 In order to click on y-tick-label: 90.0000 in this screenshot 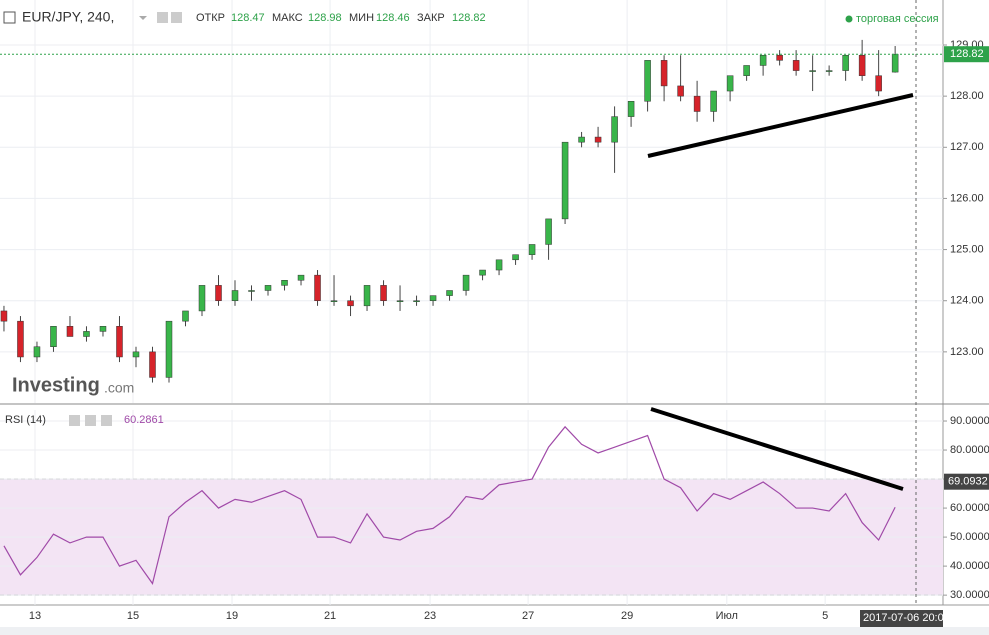, I will do `click(969, 421)`.